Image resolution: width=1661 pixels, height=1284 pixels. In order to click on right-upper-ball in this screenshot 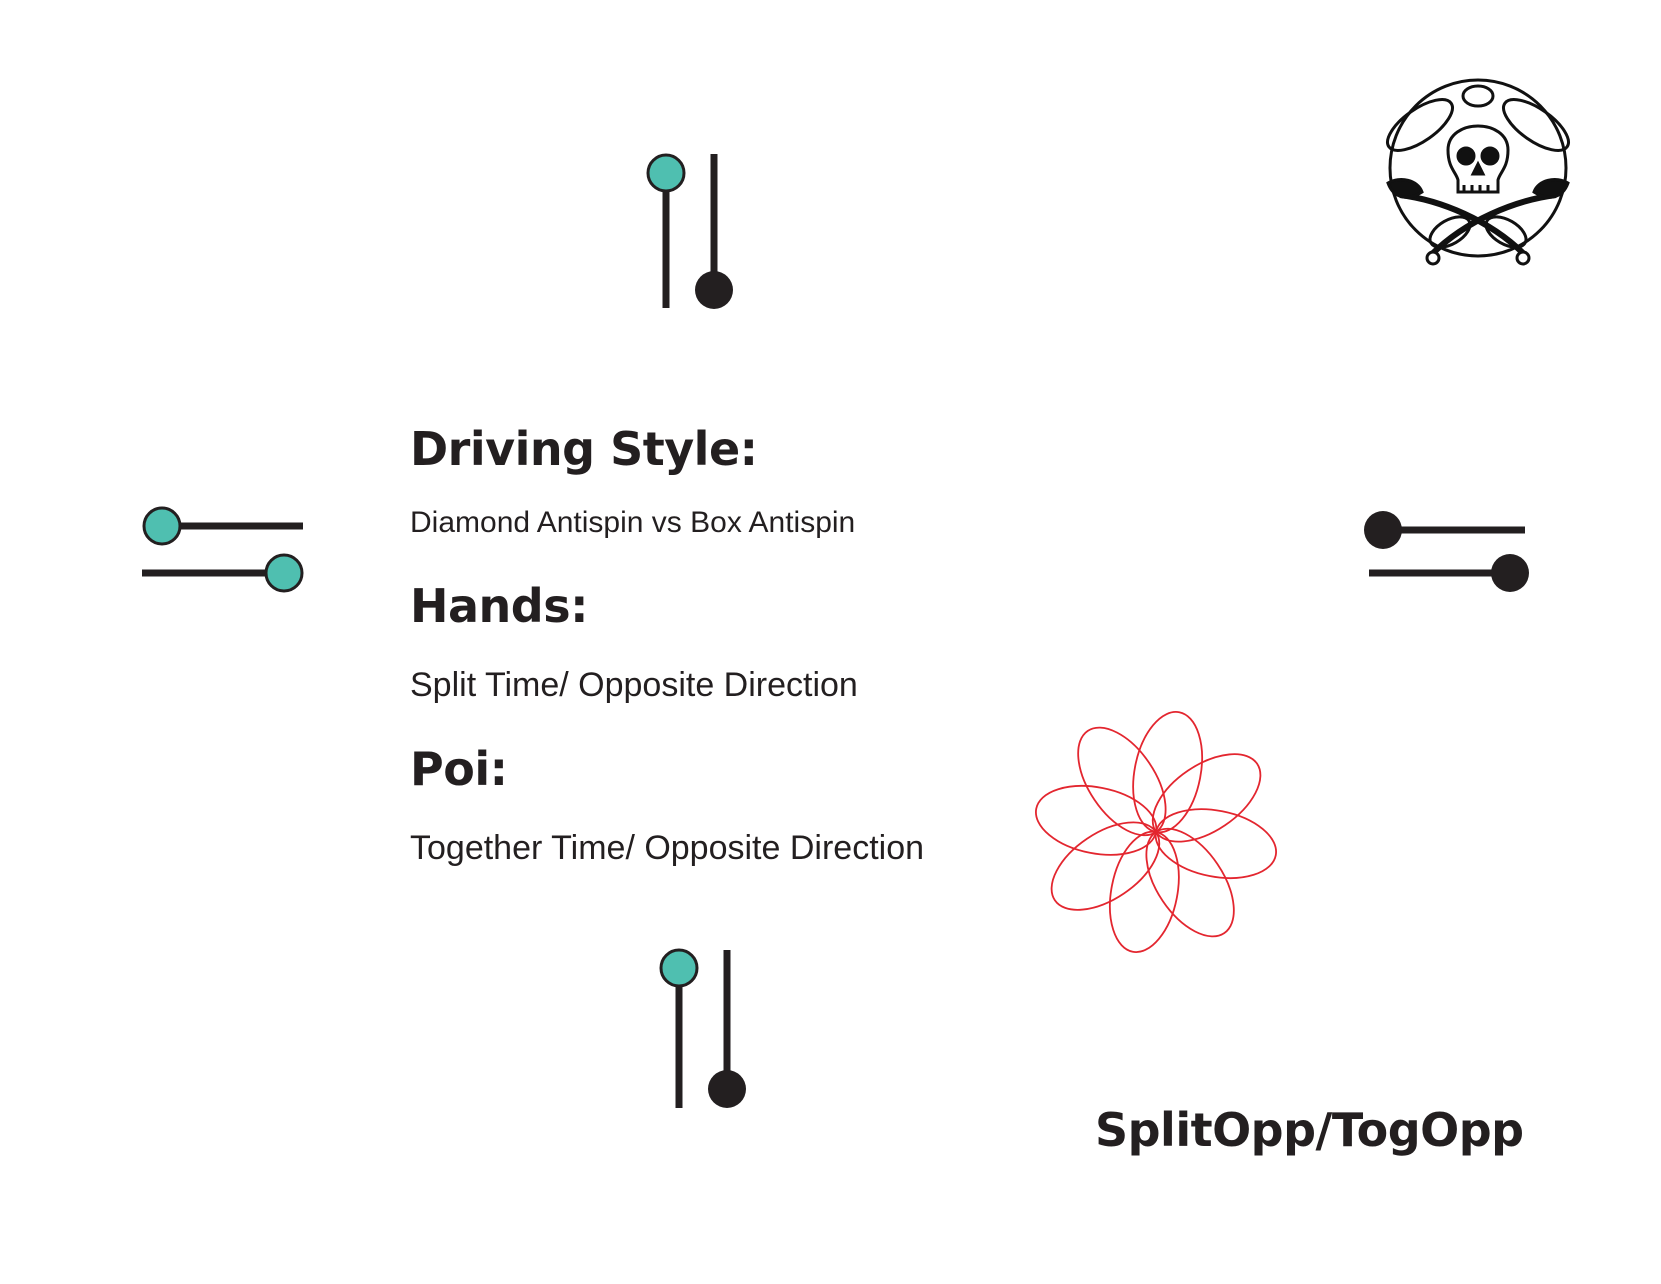, I will do `click(1383, 530)`.